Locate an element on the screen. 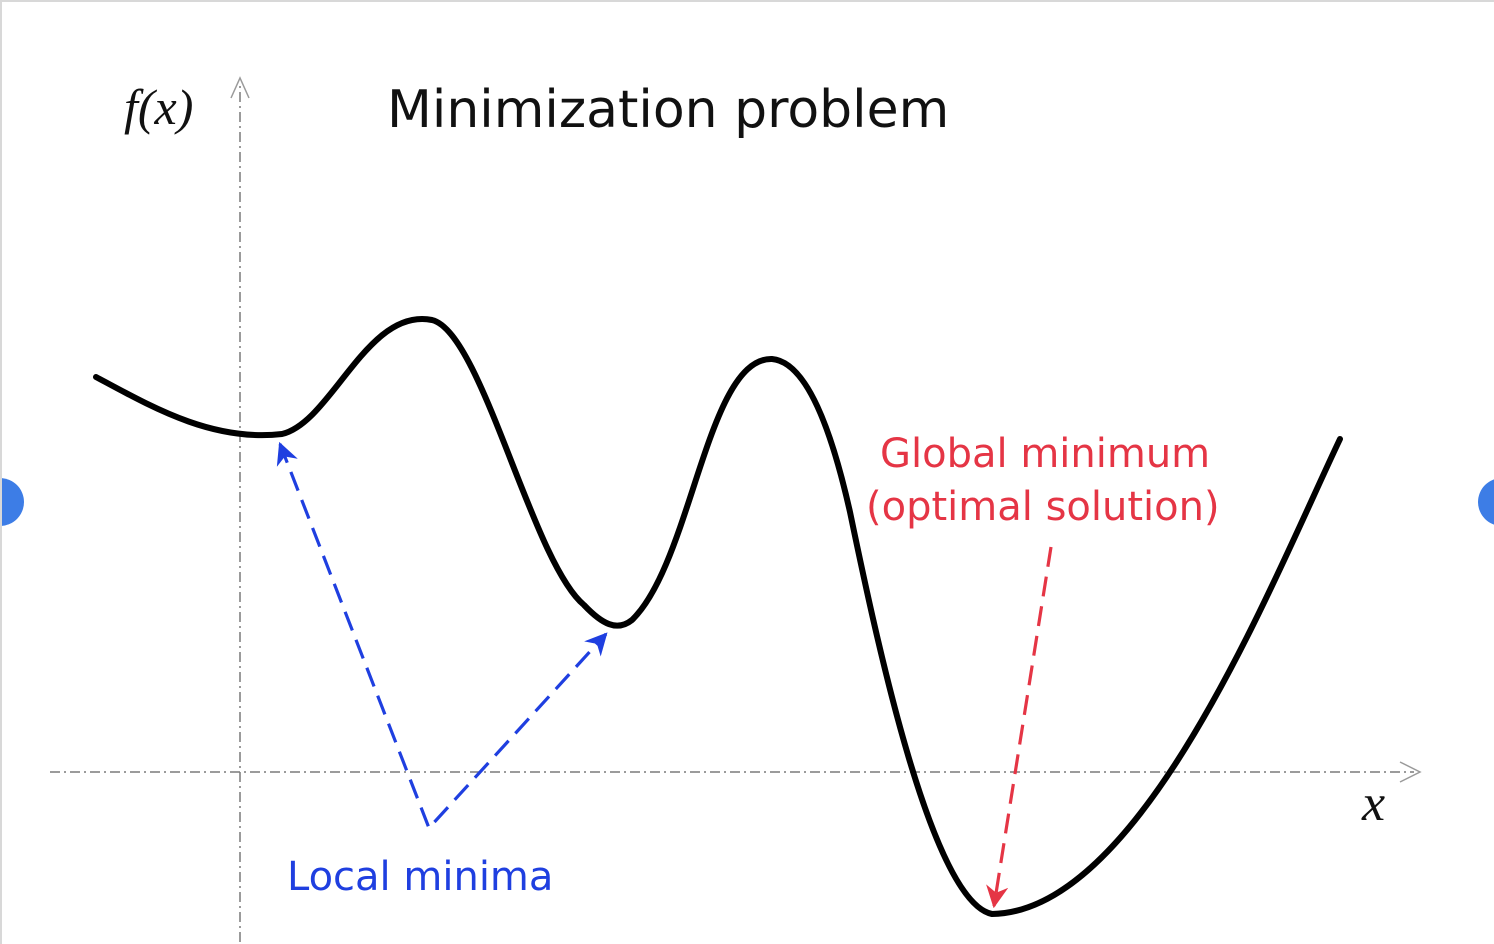 The image size is (1494, 944). x-axis-arrowhead is located at coordinates (1410, 772).